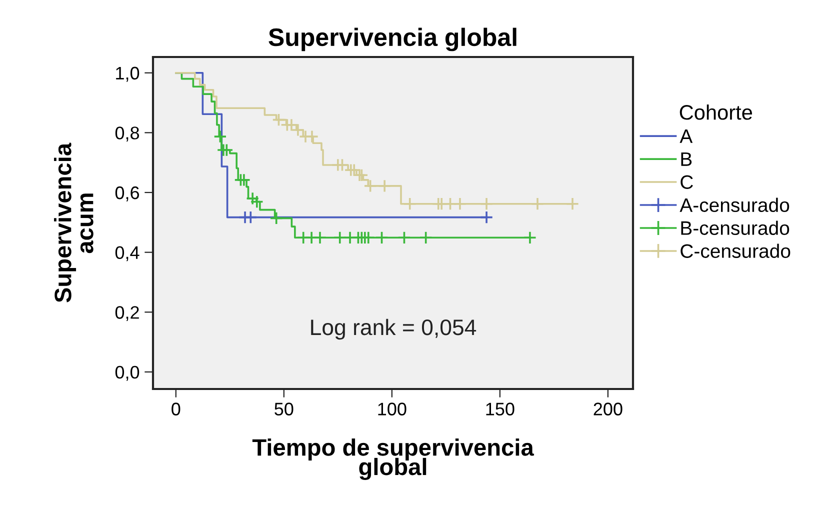 The image size is (833, 515). What do you see at coordinates (127, 373) in the screenshot?
I see `y-tick-label: 0,0` at bounding box center [127, 373].